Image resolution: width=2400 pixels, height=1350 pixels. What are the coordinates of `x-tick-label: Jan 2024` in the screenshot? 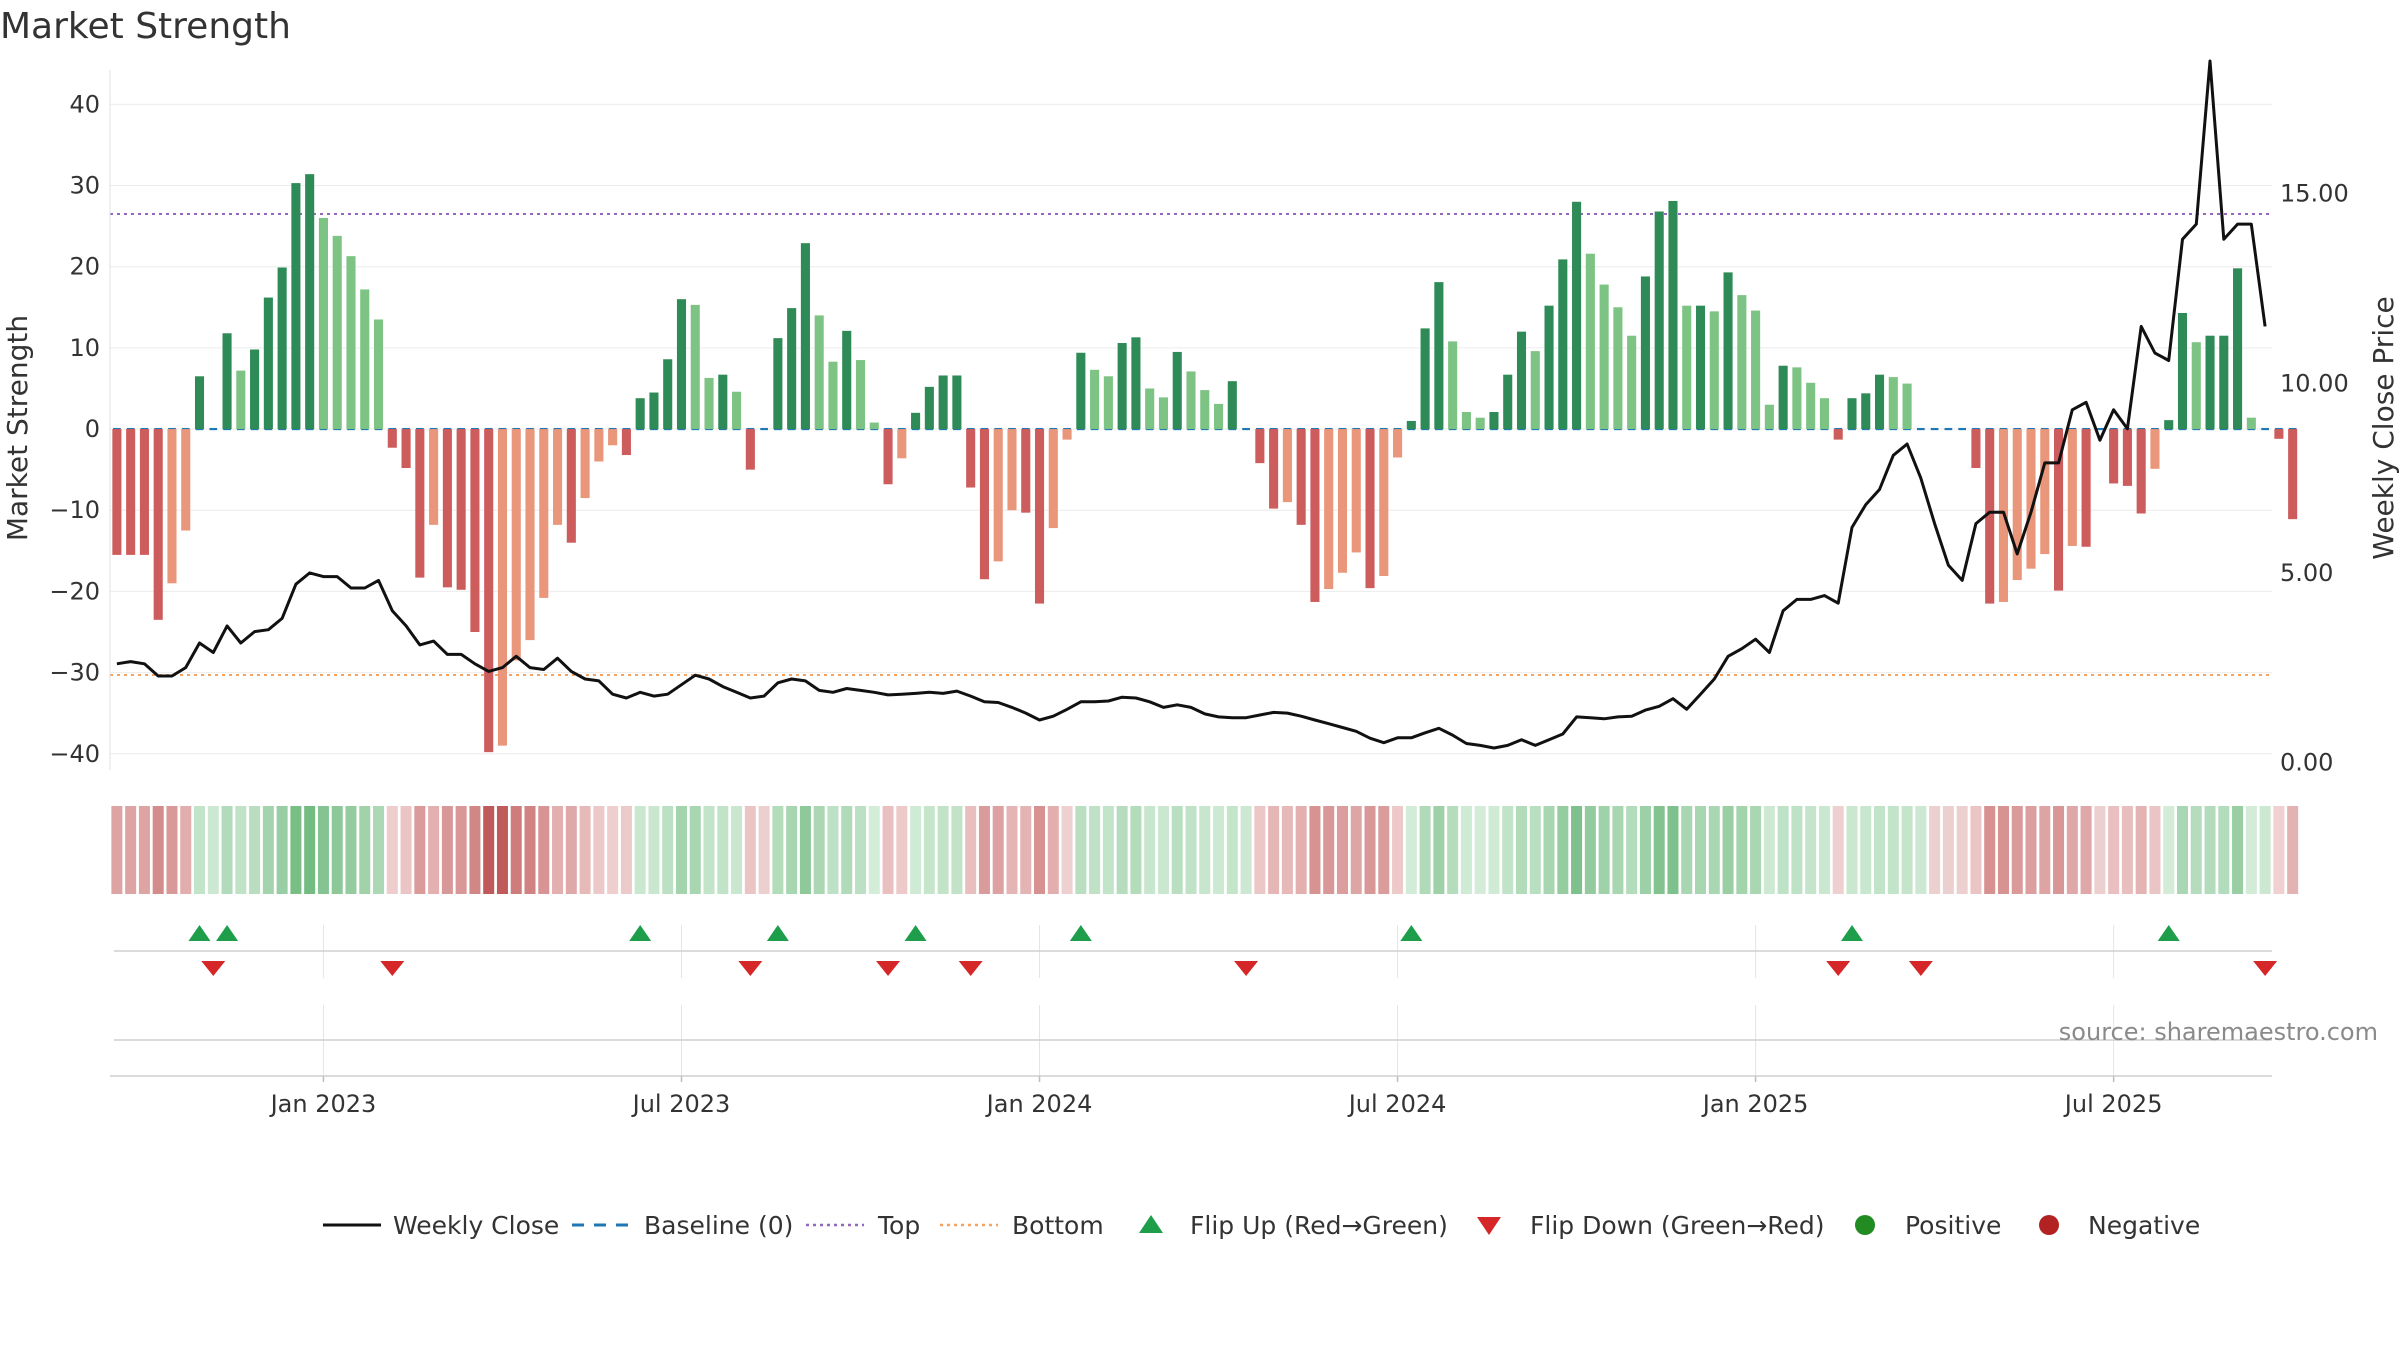 It's located at (1039, 1104).